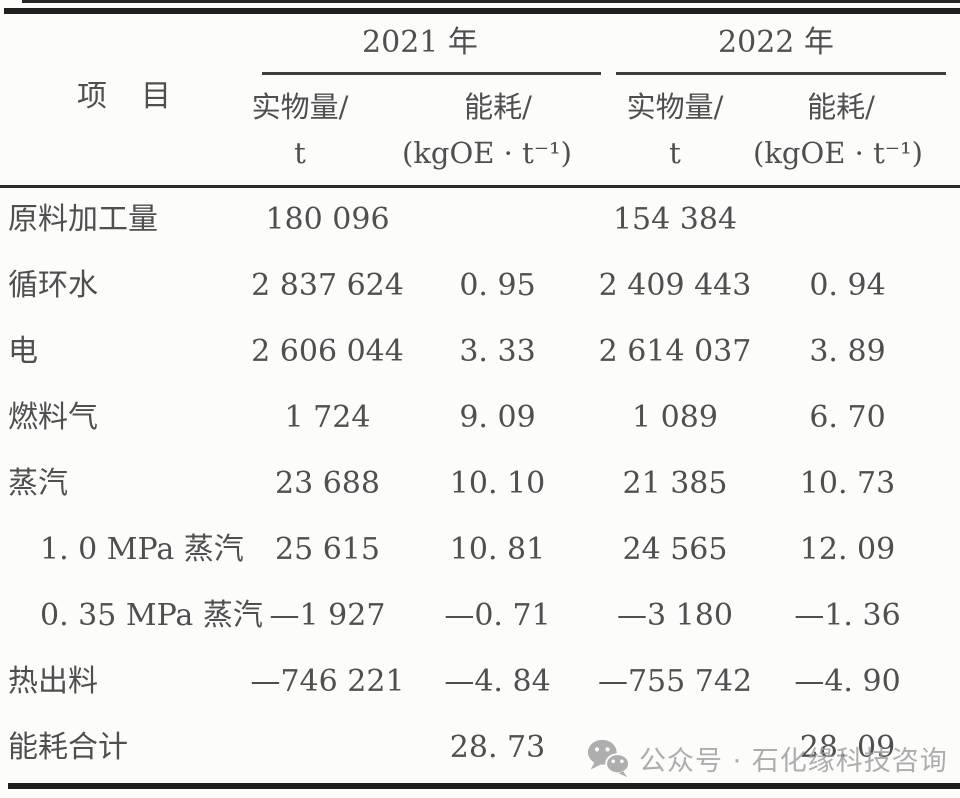 Image resolution: width=960 pixels, height=798 pixels. Describe the element at coordinates (327, 615) in the screenshot. I see `qty-2021-cell: —1 927` at that location.